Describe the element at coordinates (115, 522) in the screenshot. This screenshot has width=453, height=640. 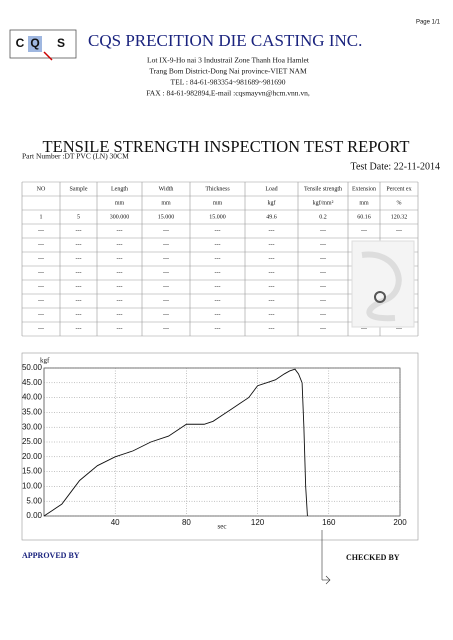
I see `x-tick-label: 40` at that location.